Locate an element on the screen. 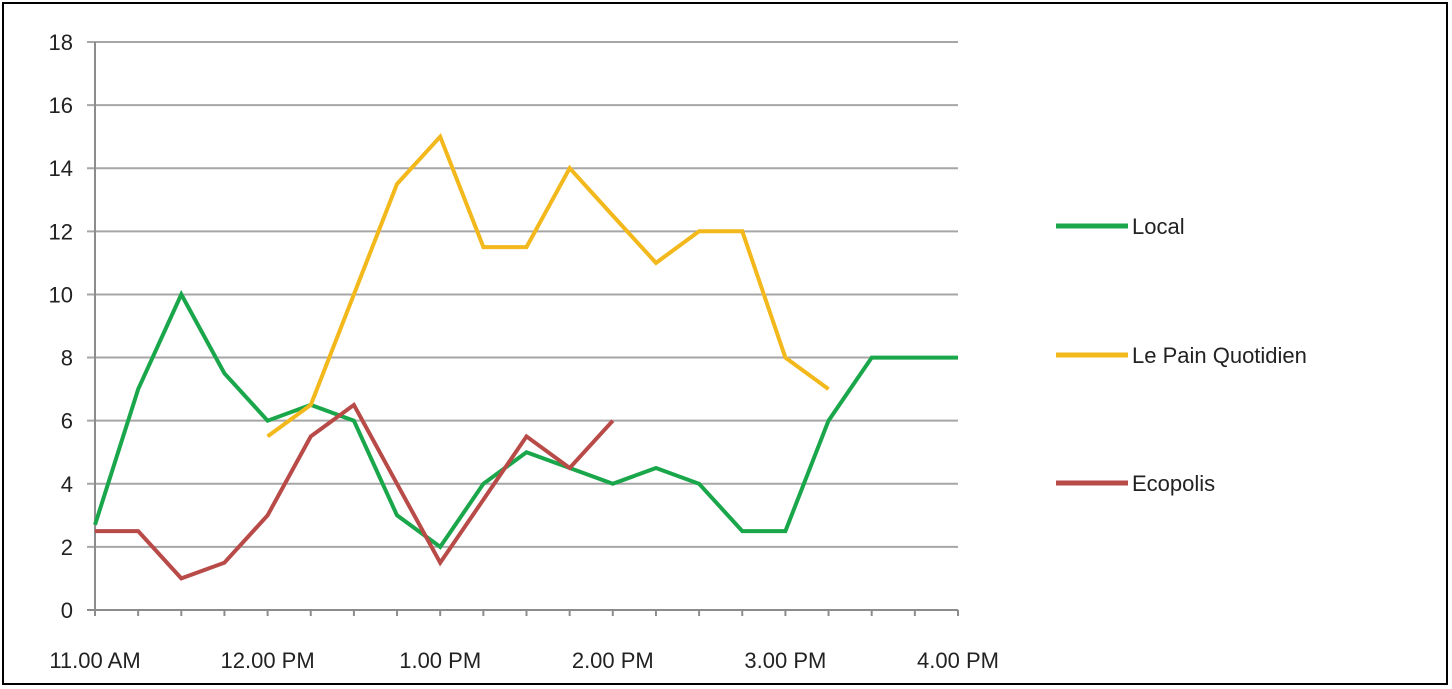 The image size is (1452, 689). y-tick-label: 4 is located at coordinates (67, 484).